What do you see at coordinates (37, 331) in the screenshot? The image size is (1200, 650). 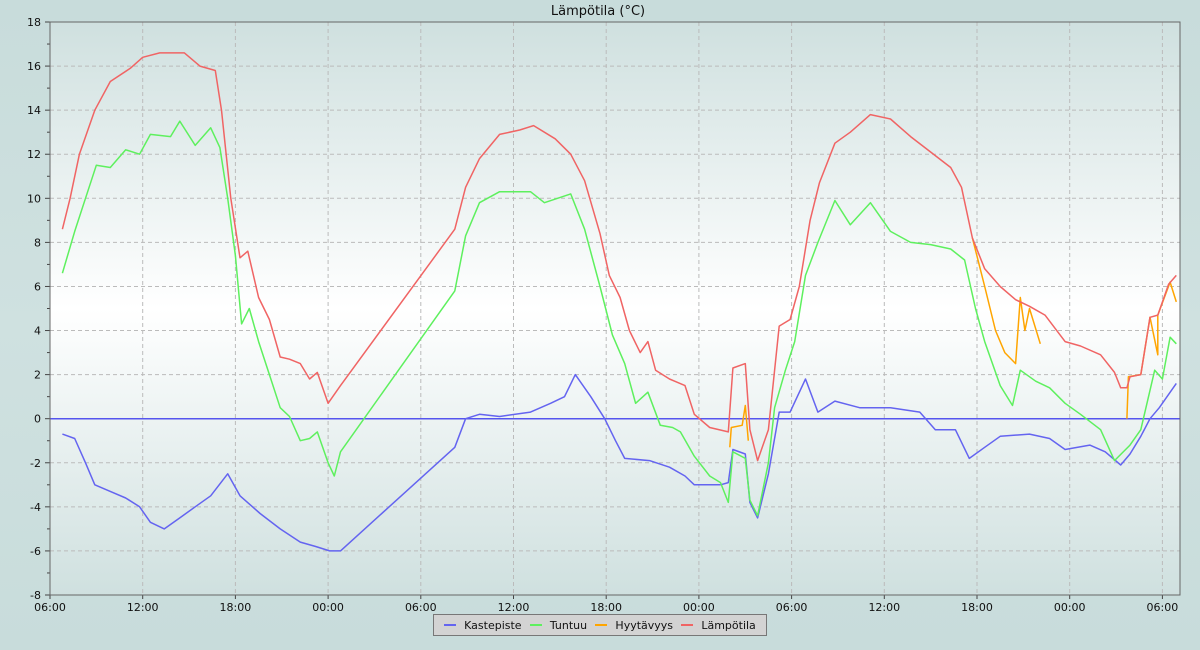 I see `y-tick-label: 4` at bounding box center [37, 331].